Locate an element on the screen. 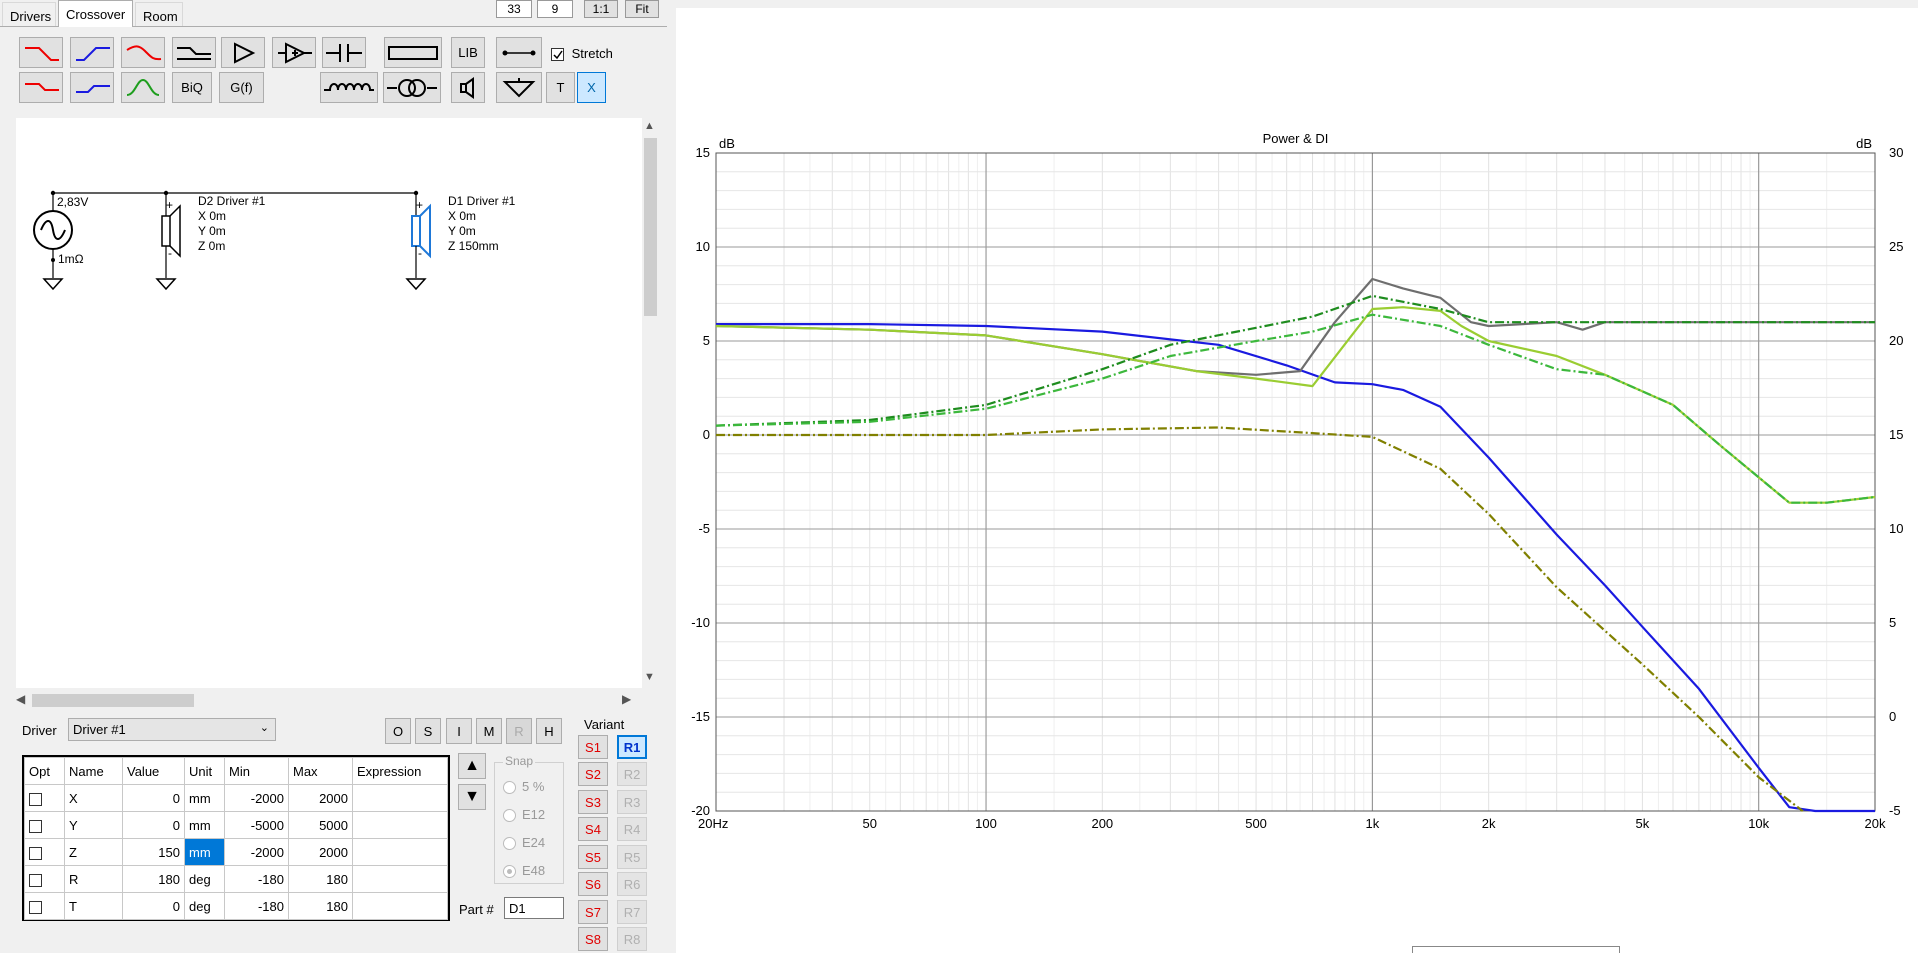 Image resolution: width=1918 pixels, height=953 pixels. shelf-button is located at coordinates (194, 52).